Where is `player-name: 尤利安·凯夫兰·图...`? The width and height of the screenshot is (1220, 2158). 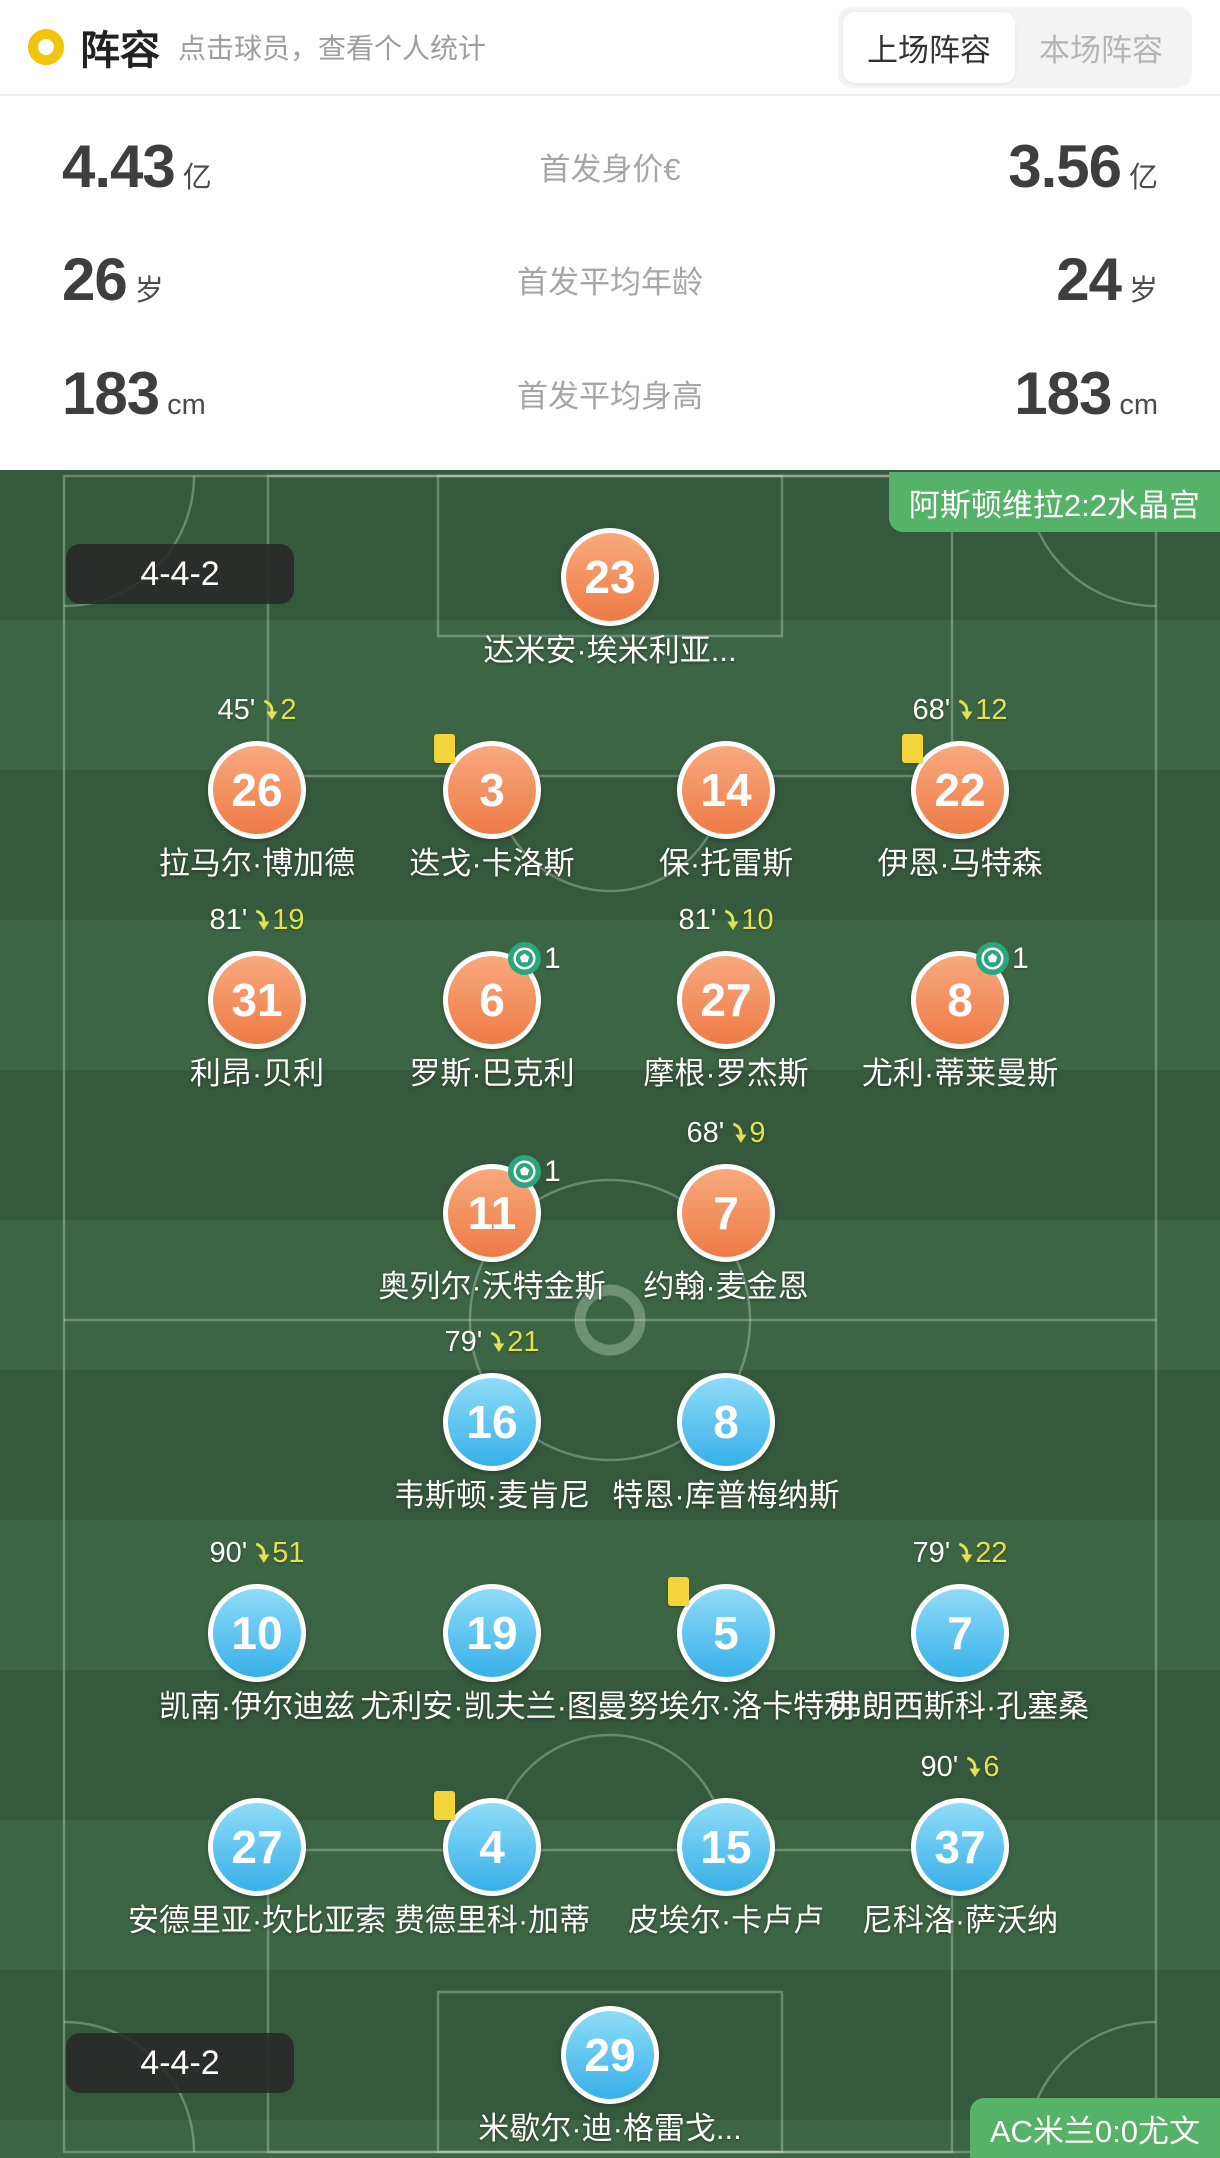
player-name: 尤利安·凯夫兰·图... is located at coordinates (492, 1706).